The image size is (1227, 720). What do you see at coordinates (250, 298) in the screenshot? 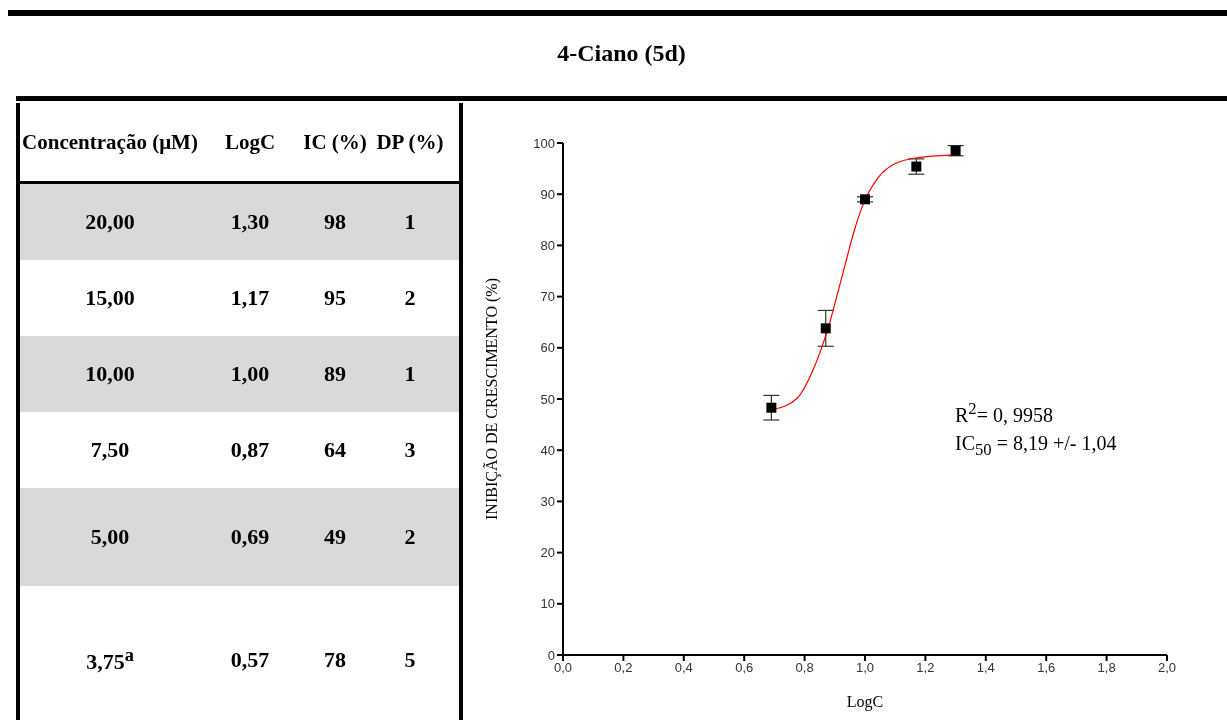
I see `text: 1,17` at bounding box center [250, 298].